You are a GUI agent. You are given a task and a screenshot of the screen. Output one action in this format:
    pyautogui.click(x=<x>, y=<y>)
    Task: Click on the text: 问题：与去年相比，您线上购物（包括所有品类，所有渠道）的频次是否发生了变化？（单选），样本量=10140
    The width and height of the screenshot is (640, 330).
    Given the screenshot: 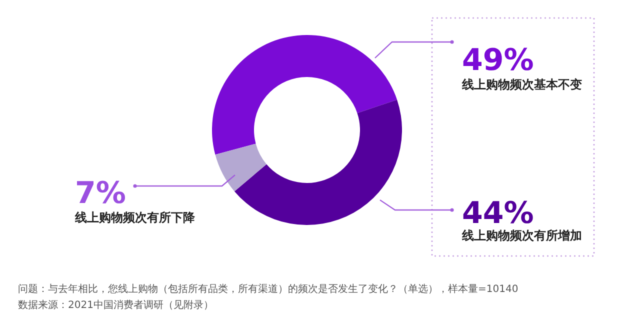 What is the action you would take?
    pyautogui.click(x=268, y=289)
    